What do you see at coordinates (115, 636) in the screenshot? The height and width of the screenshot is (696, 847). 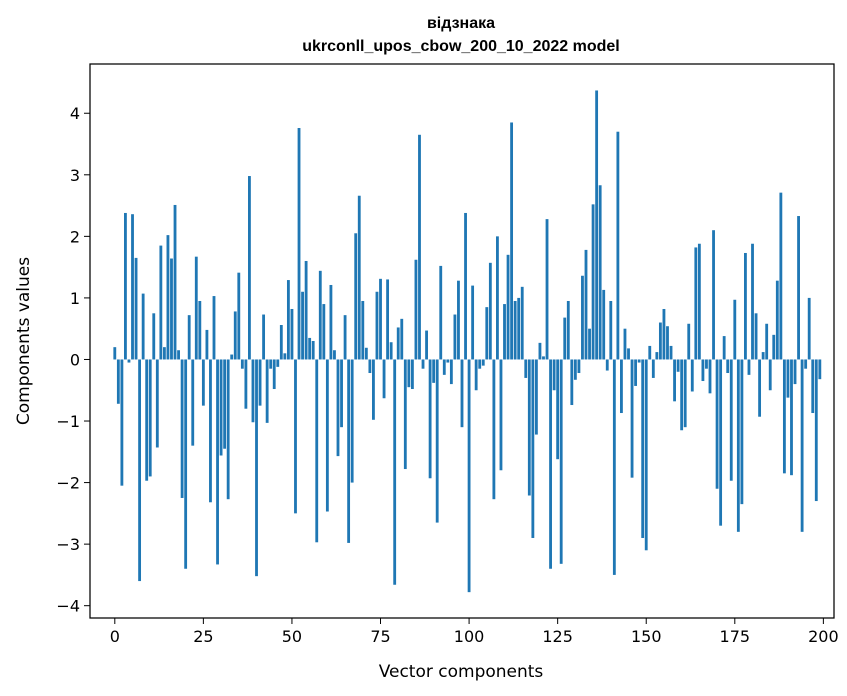 I see `x-tick-label: 0` at bounding box center [115, 636].